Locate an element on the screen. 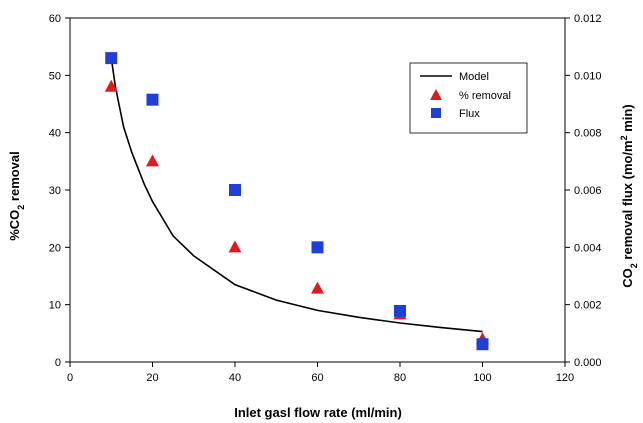 The width and height of the screenshot is (643, 423). x-axis-title: Inlet gasl flow rate (ml/min) is located at coordinates (318, 412).